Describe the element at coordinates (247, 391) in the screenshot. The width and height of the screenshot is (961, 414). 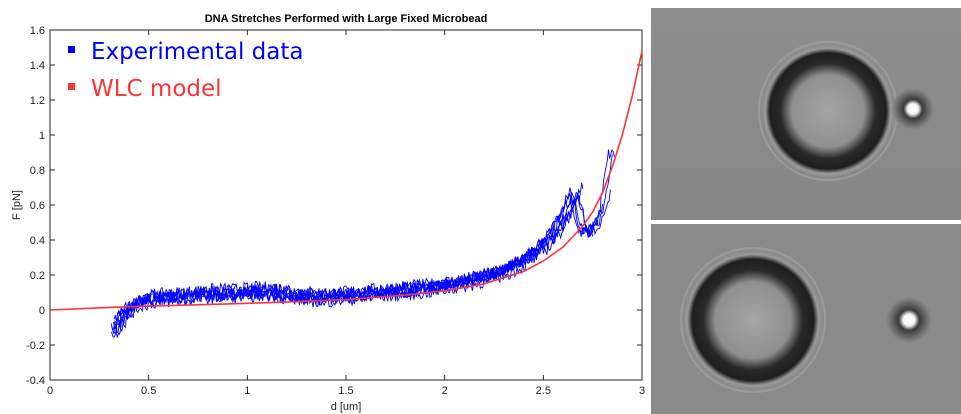
I see `x-tick-label: 1` at that location.